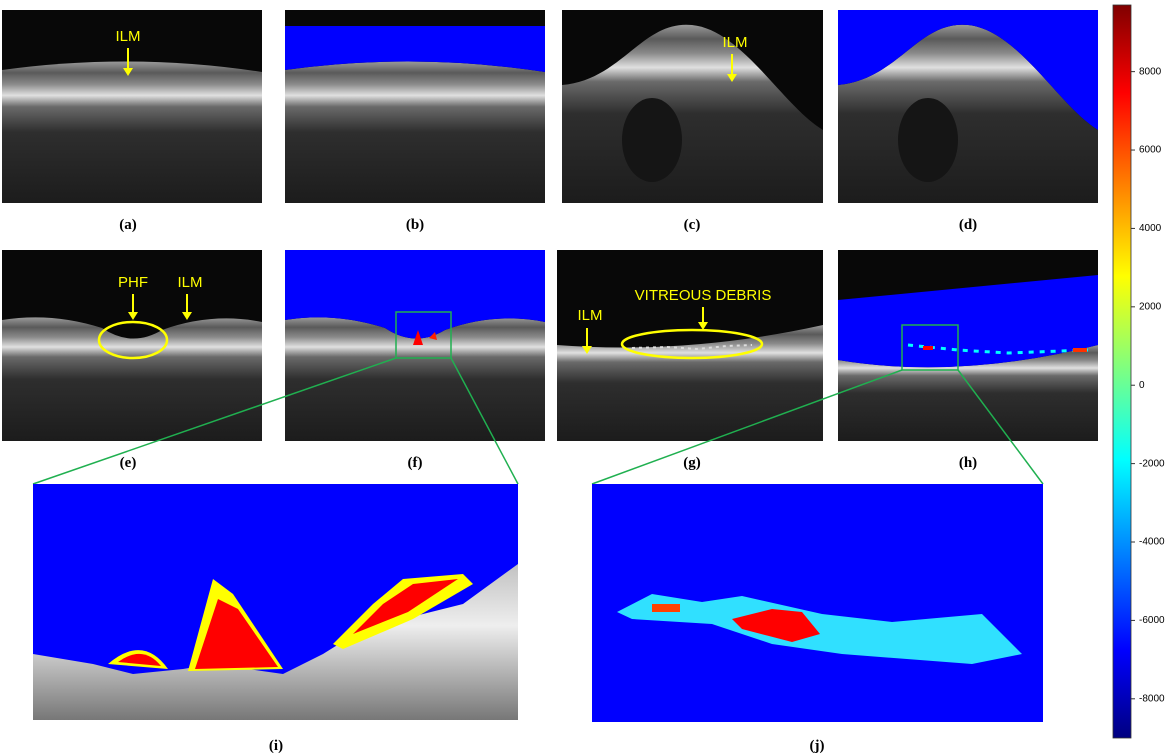 This screenshot has width=1170, height=756. I want to click on panel-label: (f), so click(415, 463).